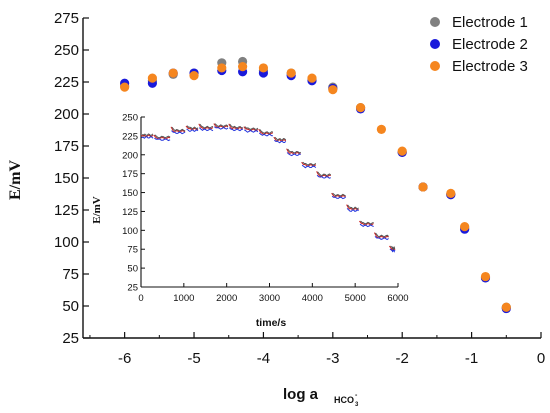 The width and height of the screenshot is (550, 413). I want to click on inset-y-tick-label: 50, so click(132, 269).